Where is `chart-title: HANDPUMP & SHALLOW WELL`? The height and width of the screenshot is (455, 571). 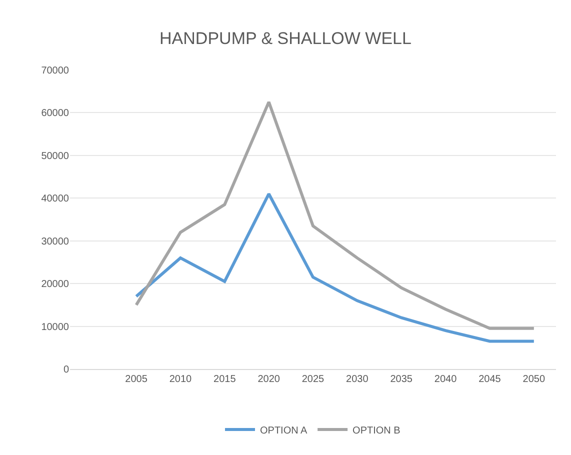
chart-title: HANDPUMP & SHALLOW WELL is located at coordinates (286, 38).